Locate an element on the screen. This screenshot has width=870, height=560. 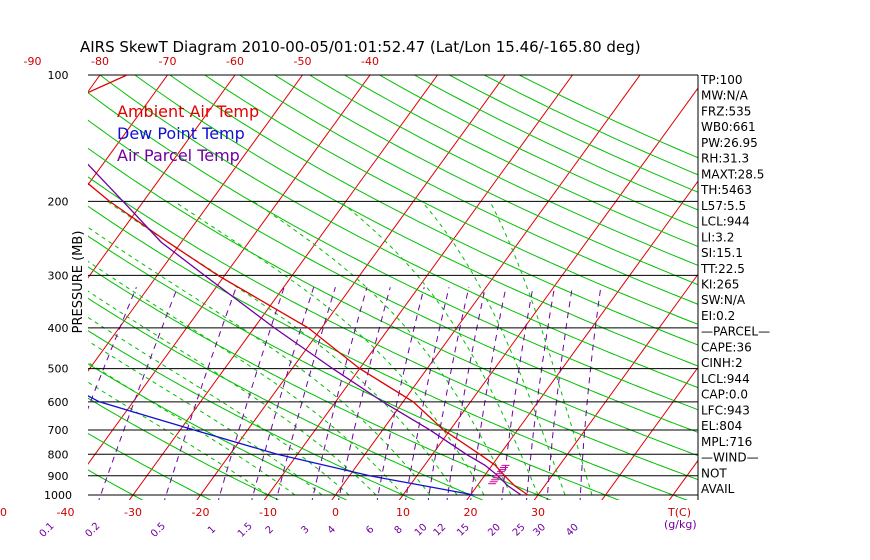
pressure-tick-label: 500 is located at coordinates (58, 369).